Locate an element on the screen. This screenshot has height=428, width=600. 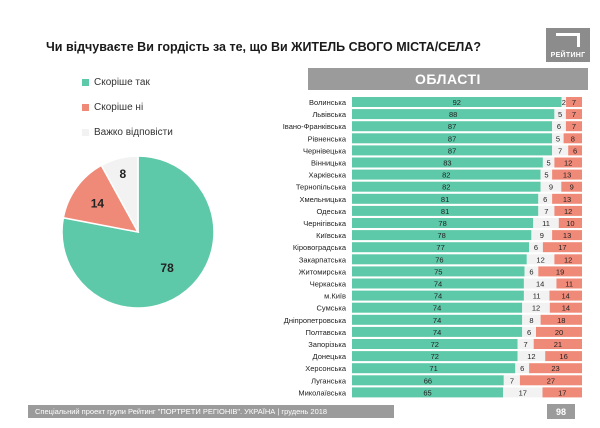
bar-value-no: 17 is located at coordinates (562, 247).